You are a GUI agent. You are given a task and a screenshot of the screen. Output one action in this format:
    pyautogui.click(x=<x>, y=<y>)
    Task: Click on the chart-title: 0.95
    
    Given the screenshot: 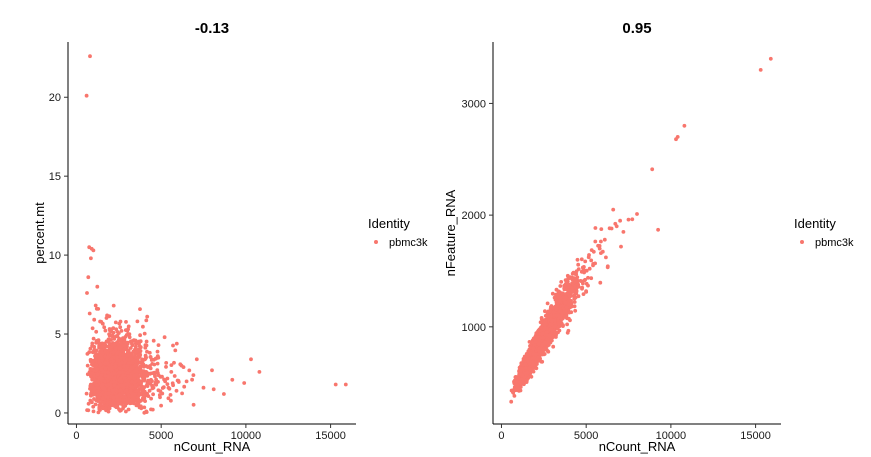 What is the action you would take?
    pyautogui.click(x=636, y=28)
    